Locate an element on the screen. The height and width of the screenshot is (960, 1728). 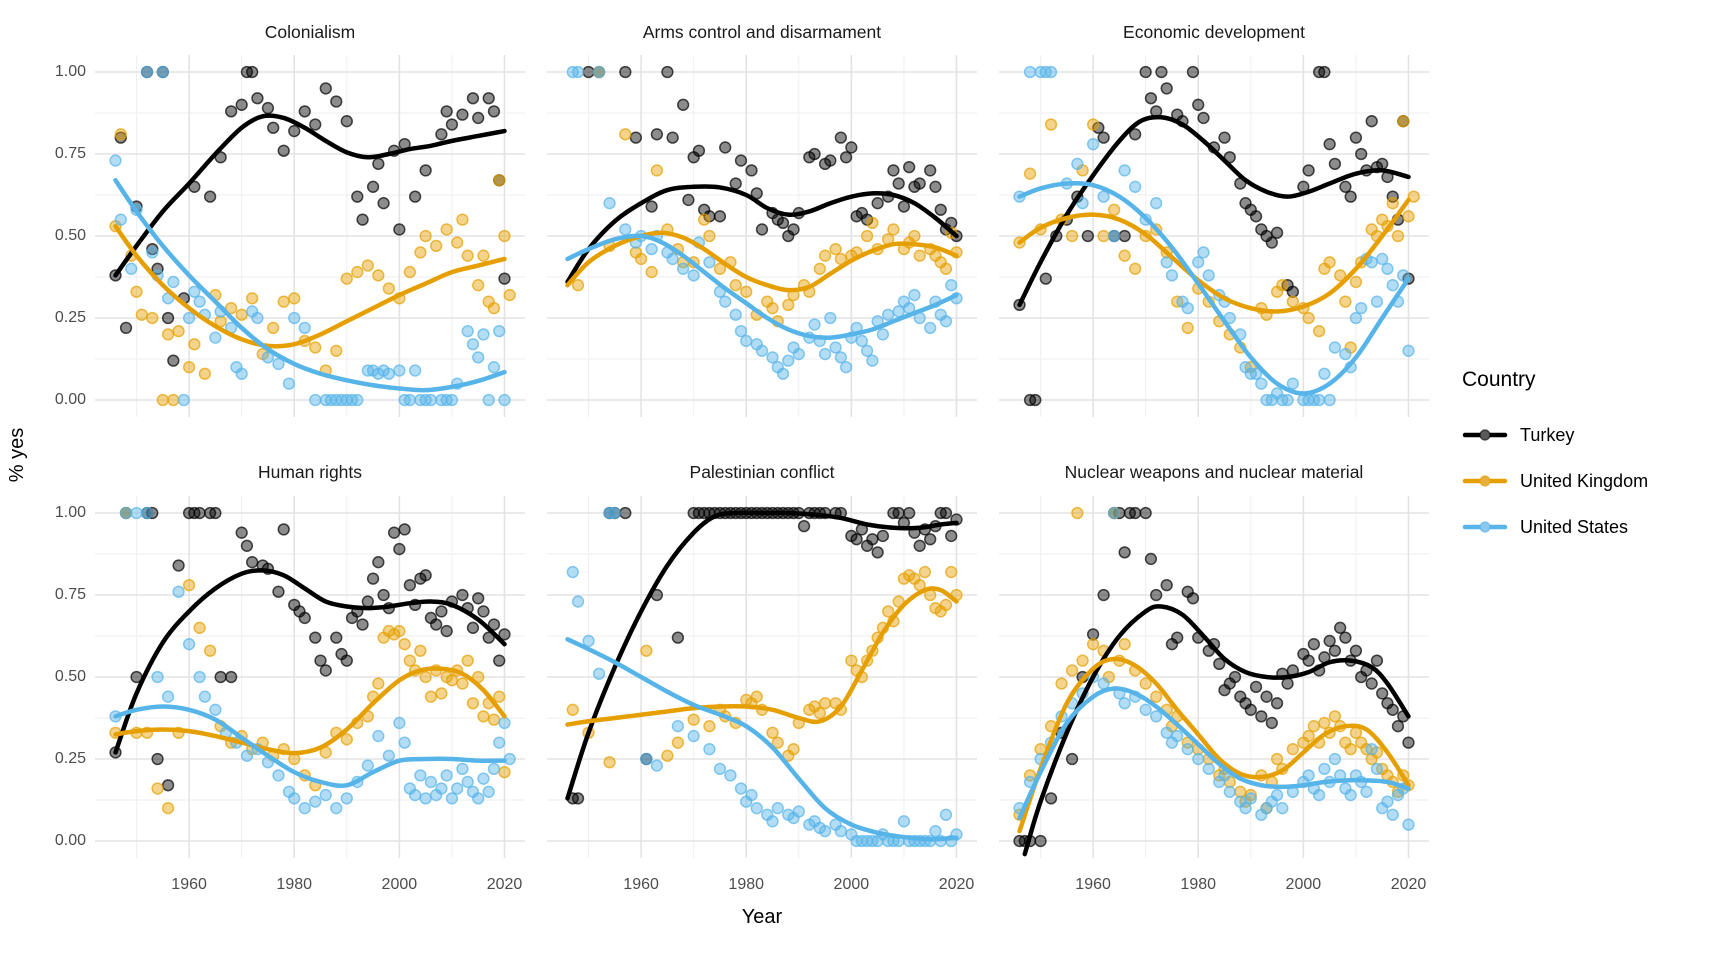
legend-entries: Turkey United Kingdom United States is located at coordinates (1555, 481).